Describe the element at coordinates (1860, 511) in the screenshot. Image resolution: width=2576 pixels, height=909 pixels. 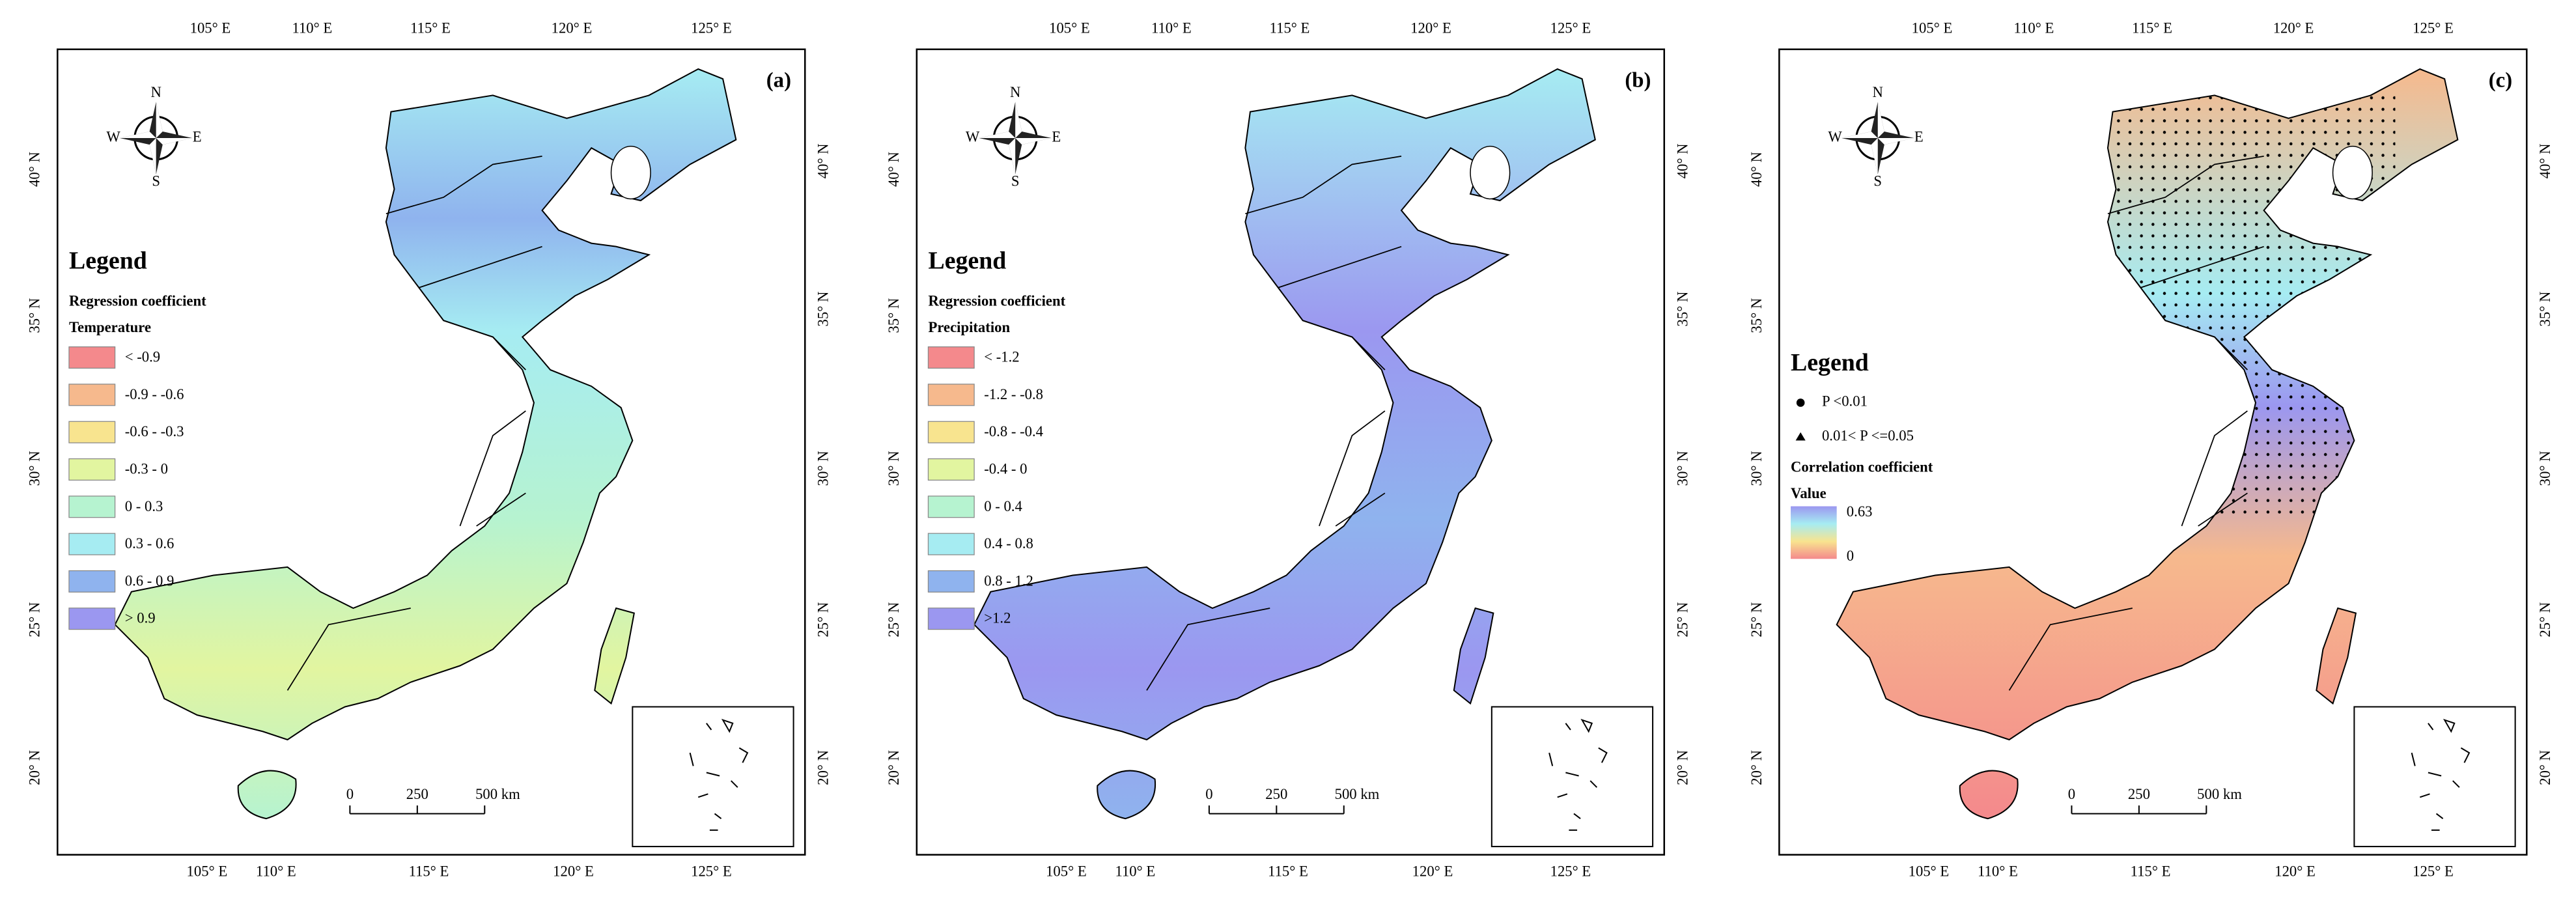
I see `legend-ramp-high: 0.63` at that location.